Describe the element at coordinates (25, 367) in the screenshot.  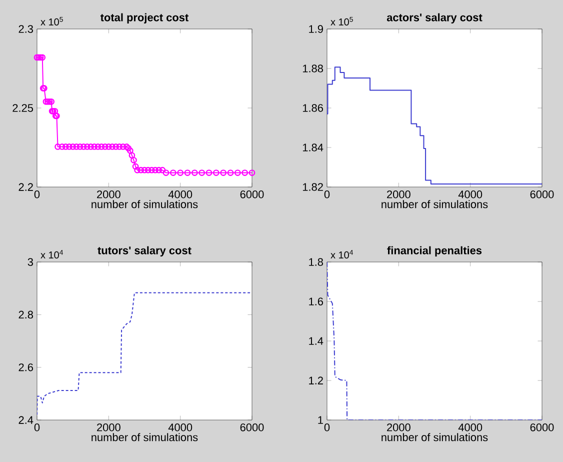
I see `y-tick-label: 2.6` at that location.